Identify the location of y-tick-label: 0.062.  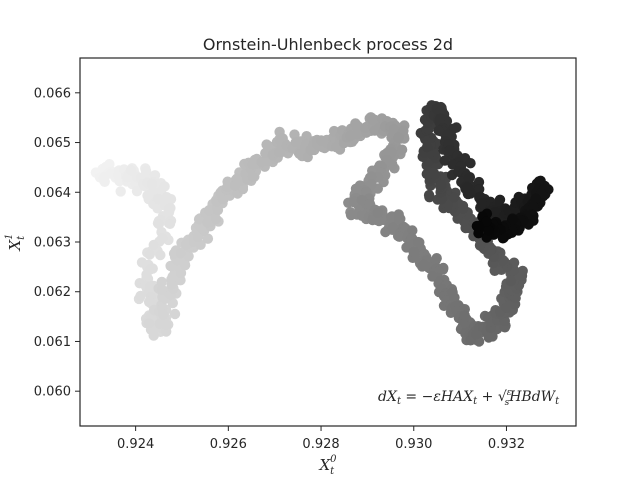
(52, 292).